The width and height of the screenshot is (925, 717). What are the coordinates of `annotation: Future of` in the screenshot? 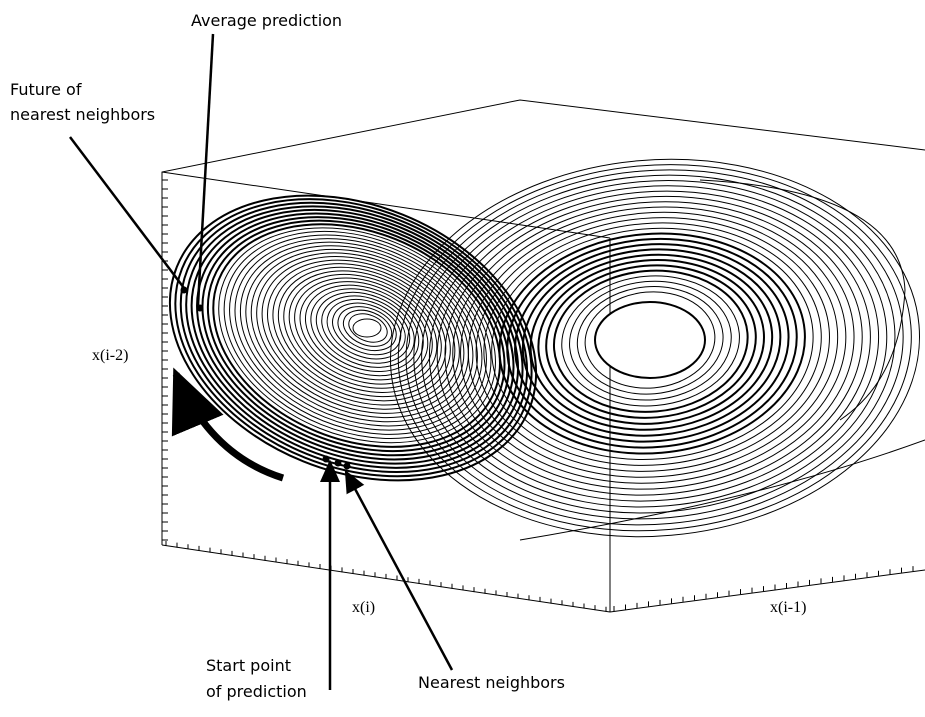 It's located at (46, 89).